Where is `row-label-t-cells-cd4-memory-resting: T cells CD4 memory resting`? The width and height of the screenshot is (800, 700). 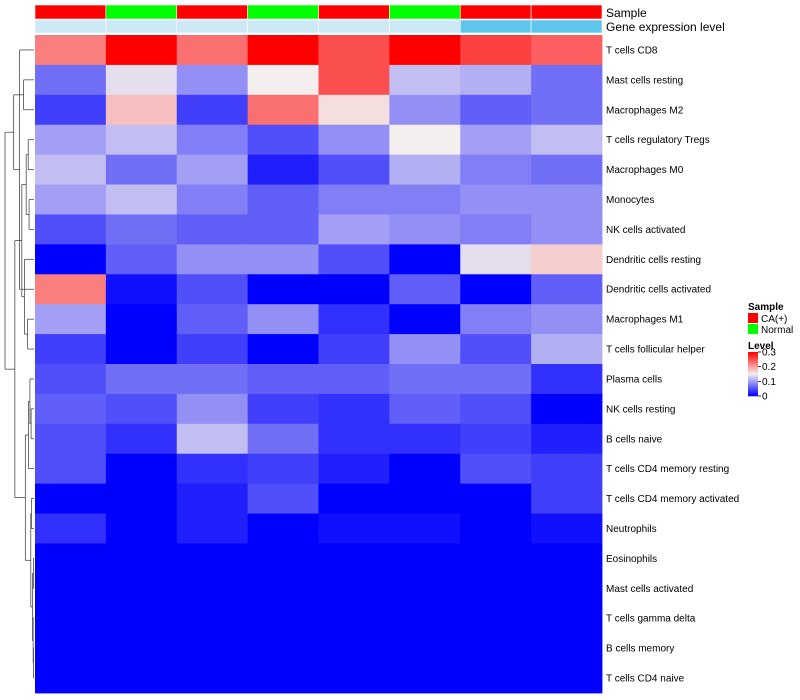 row-label-t-cells-cd4-memory-resting: T cells CD4 memory resting is located at coordinates (667, 469).